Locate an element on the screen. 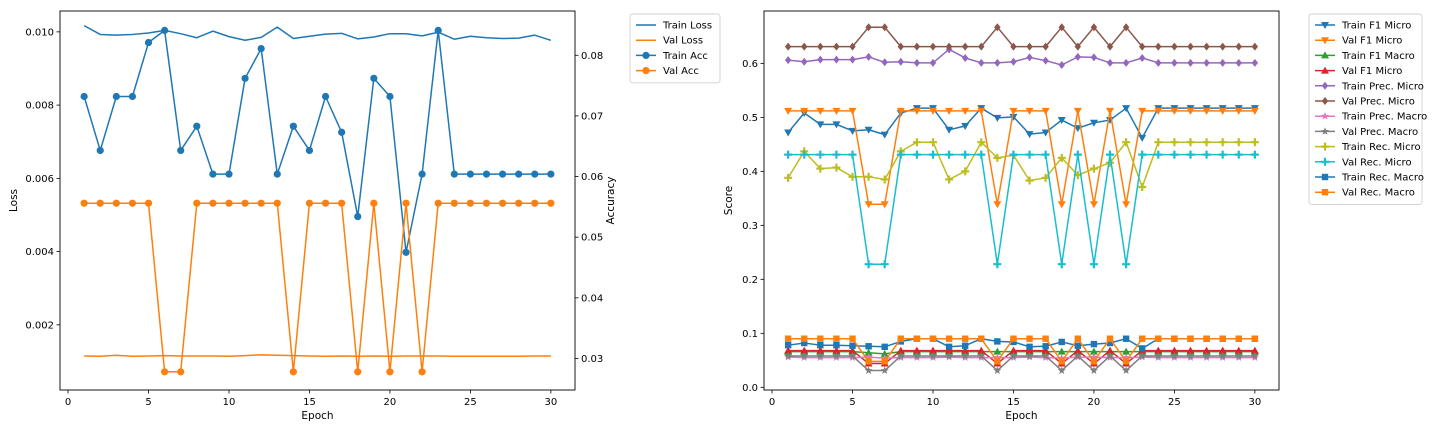 The width and height of the screenshot is (1440, 432). legend-entry-train-acc-label: Train Acc is located at coordinates (685, 56).